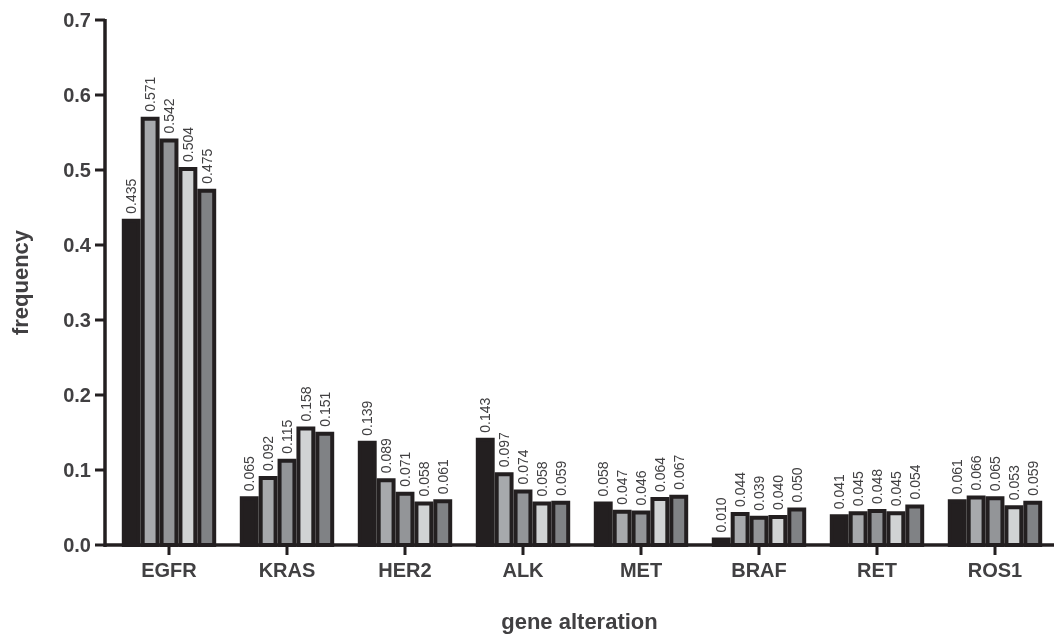 This screenshot has width=1059, height=641. I want to click on x-tick-label: HER2, so click(405, 570).